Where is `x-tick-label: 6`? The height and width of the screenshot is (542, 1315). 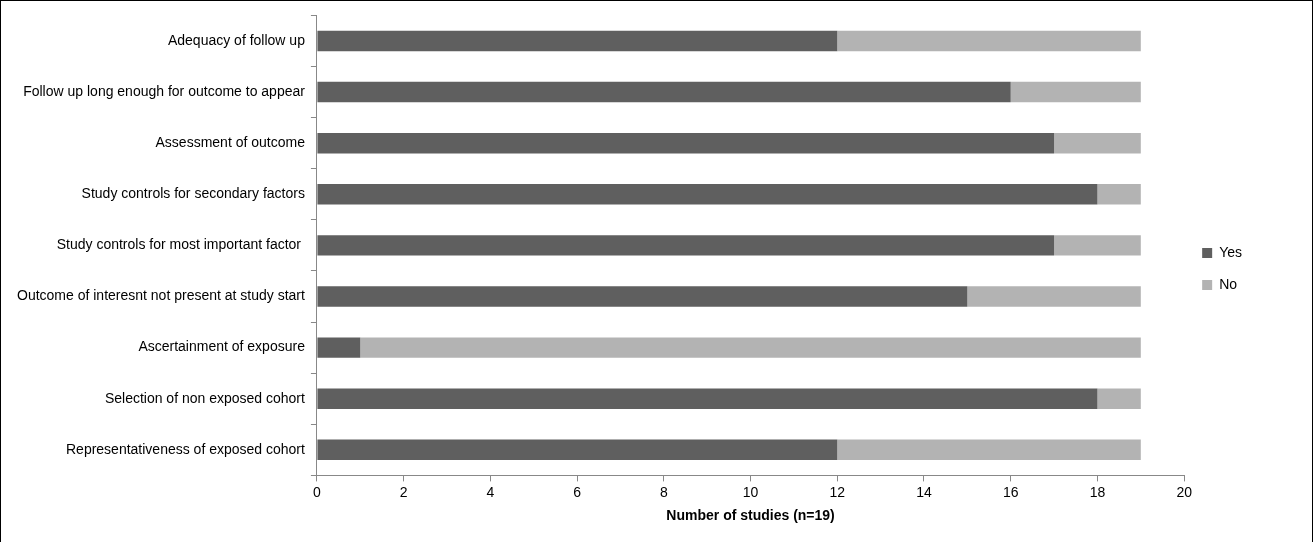 x-tick-label: 6 is located at coordinates (577, 491).